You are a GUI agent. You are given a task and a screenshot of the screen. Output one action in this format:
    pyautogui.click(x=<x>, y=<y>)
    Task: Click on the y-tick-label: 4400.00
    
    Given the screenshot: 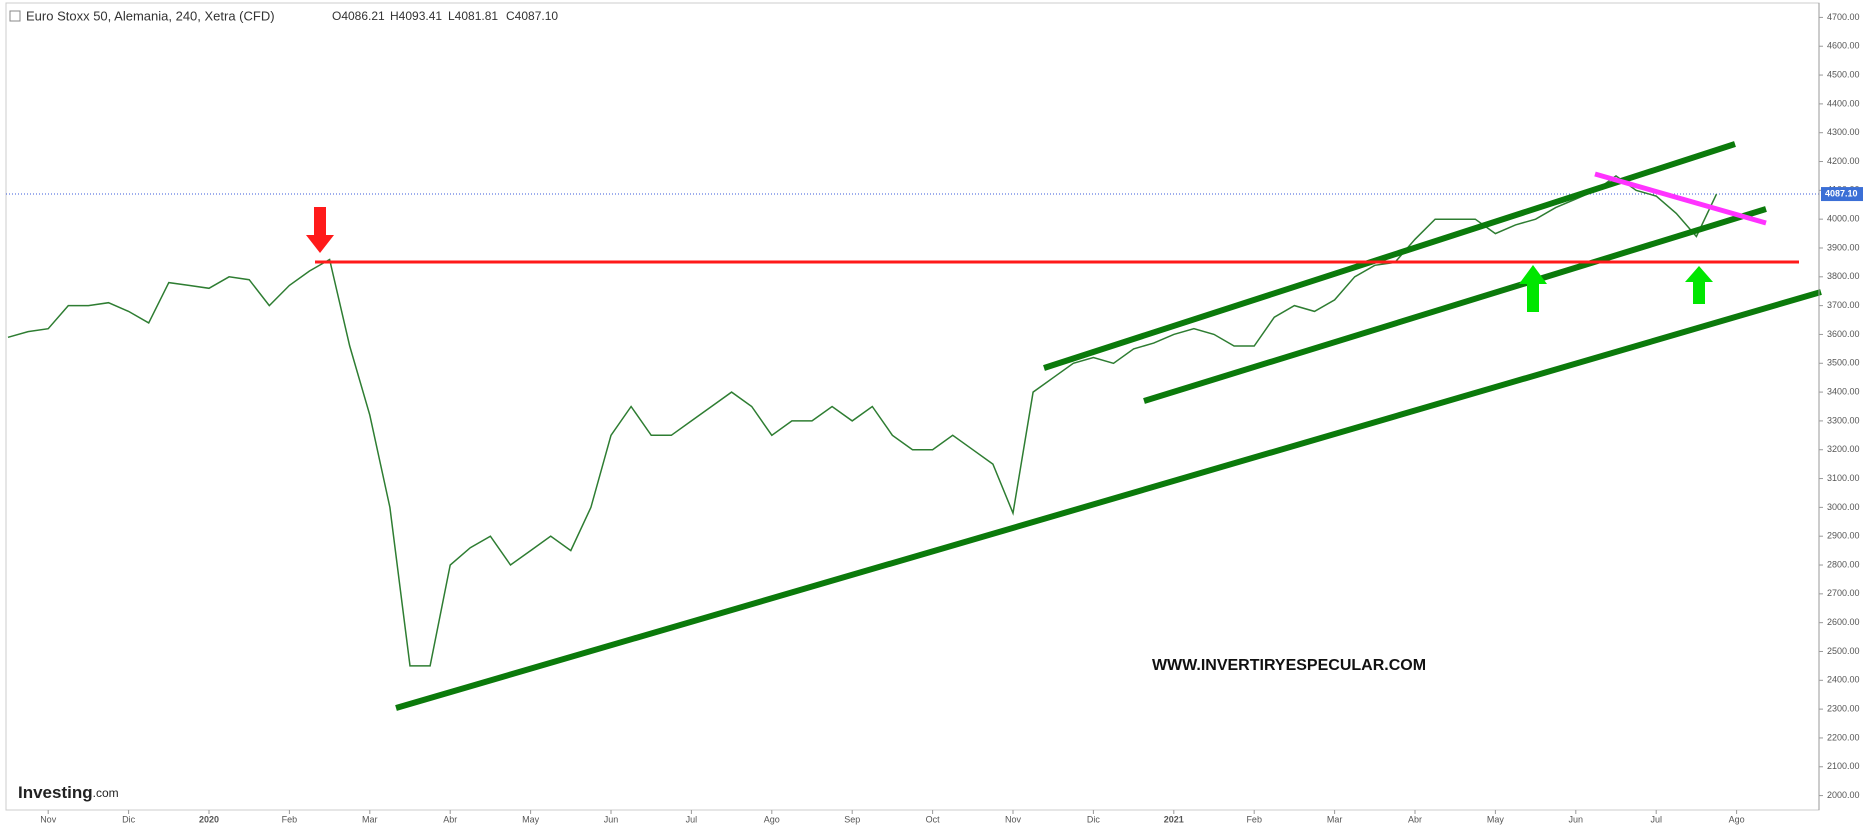 What is the action you would take?
    pyautogui.click(x=1843, y=103)
    